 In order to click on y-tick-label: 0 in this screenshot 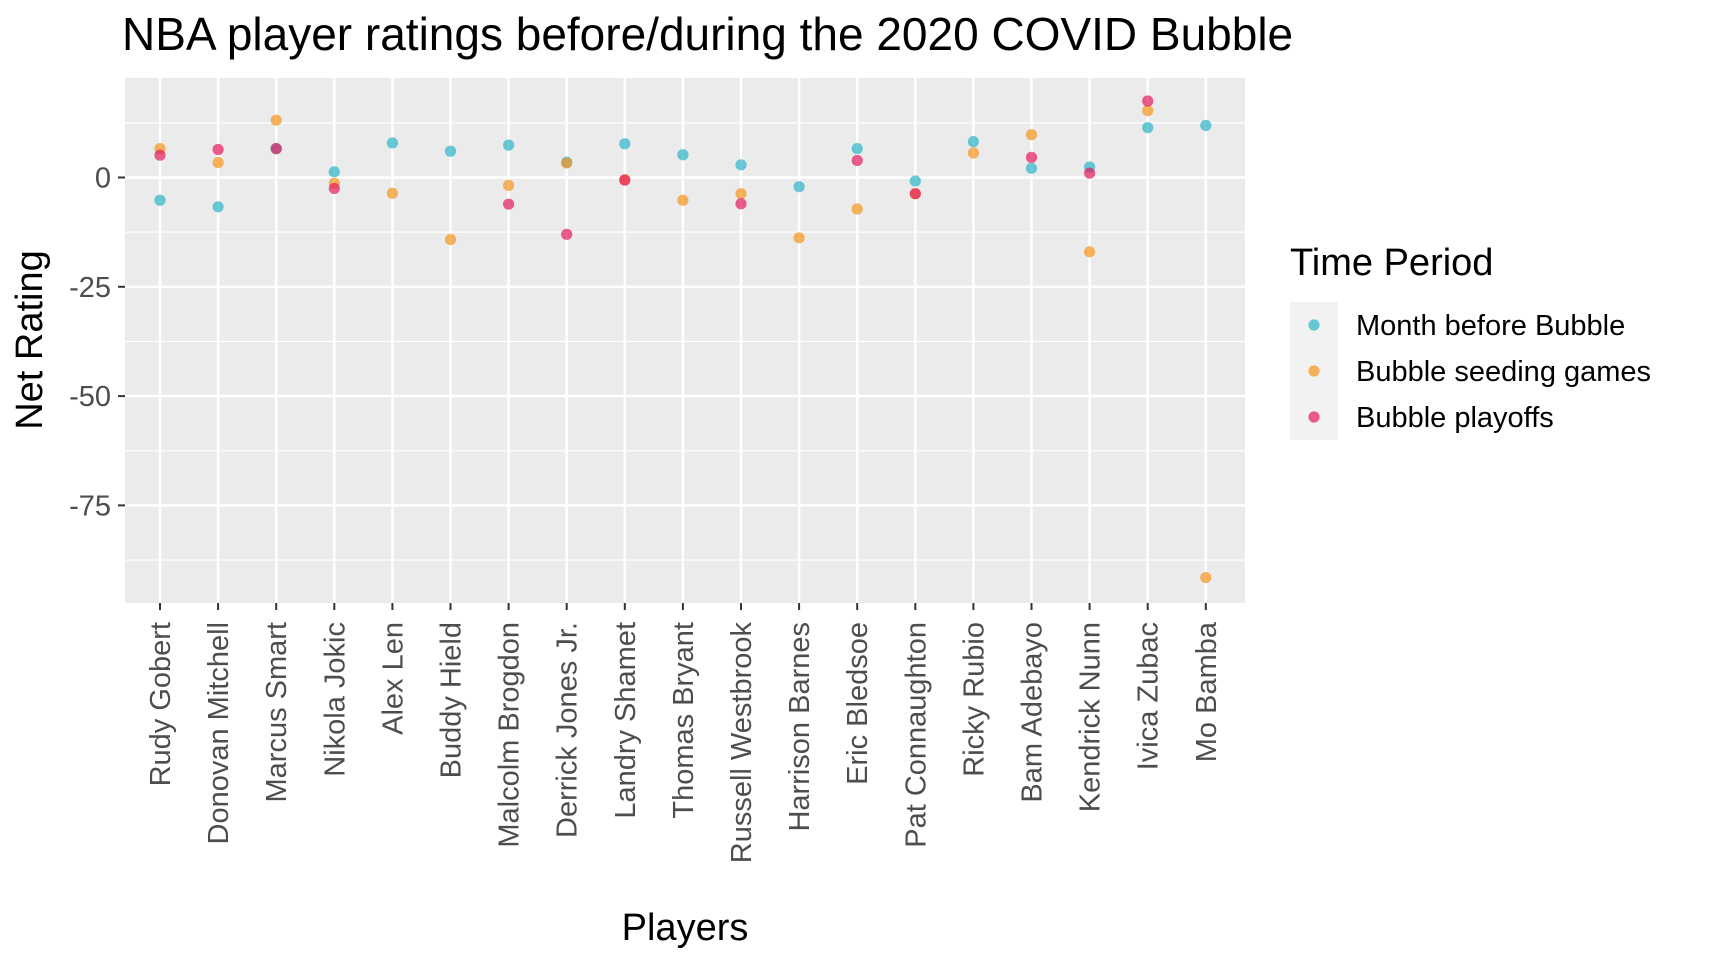, I will do `click(103, 179)`.